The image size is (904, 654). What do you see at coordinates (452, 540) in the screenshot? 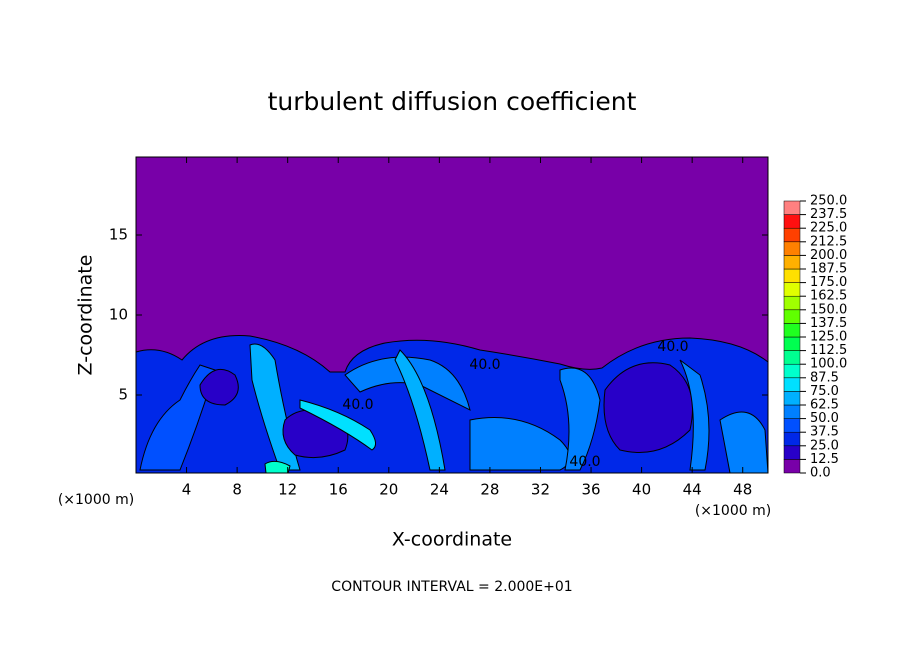
I see `x-axis-label: X-coordinate` at bounding box center [452, 540].